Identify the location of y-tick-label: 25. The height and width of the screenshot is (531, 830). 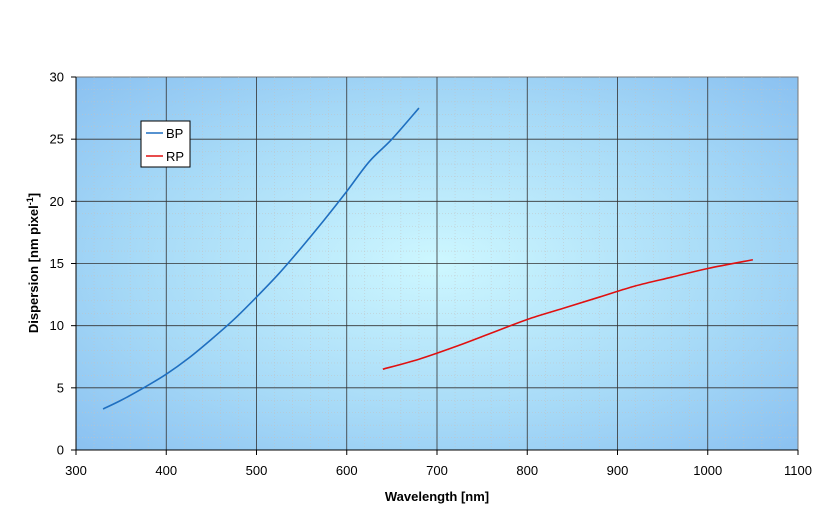
(57, 139).